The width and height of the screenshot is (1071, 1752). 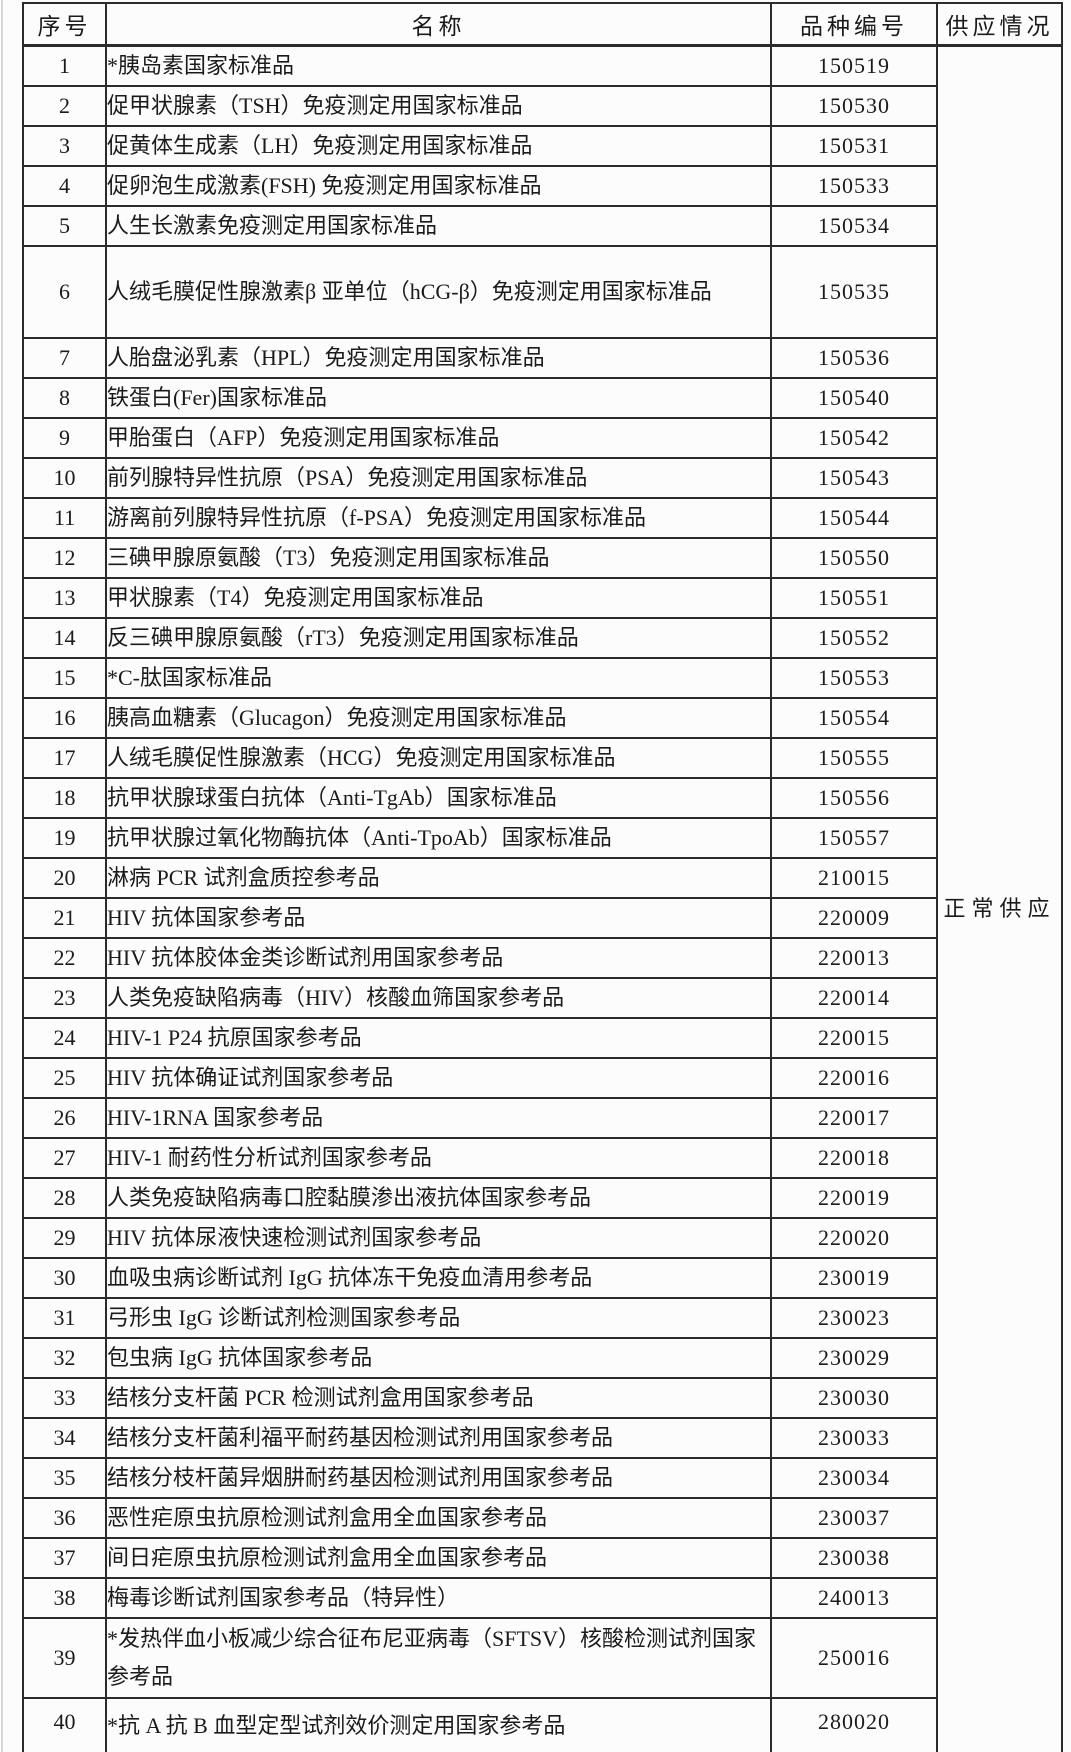 What do you see at coordinates (64, 918) in the screenshot?
I see `row-index-cell: 21` at bounding box center [64, 918].